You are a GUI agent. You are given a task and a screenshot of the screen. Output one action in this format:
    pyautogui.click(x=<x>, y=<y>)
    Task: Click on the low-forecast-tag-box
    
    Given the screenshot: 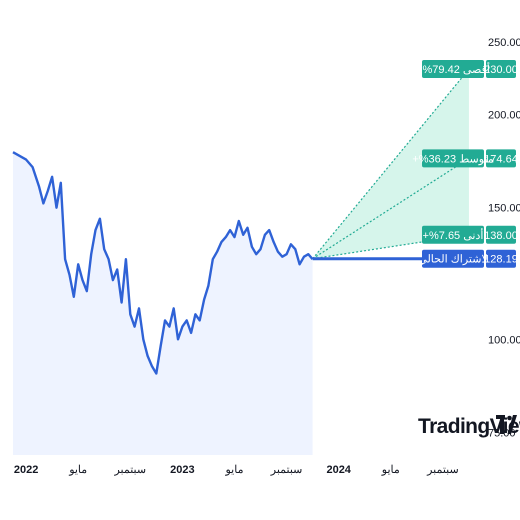 What is the action you would take?
    pyautogui.click(x=453, y=234)
    